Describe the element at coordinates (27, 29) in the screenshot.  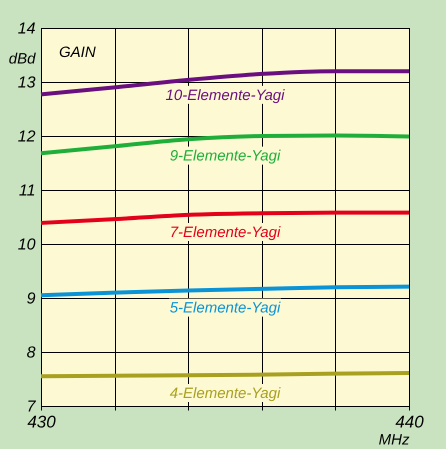
I see `y-tick-label: 14` at that location.